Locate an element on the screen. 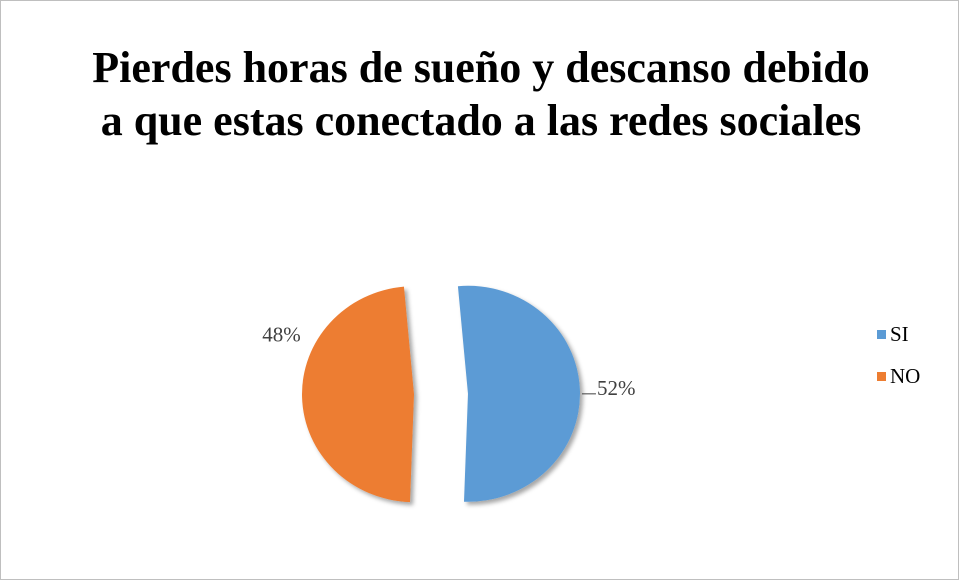 The width and height of the screenshot is (959, 581). legend-label-no: NO is located at coordinates (905, 375).